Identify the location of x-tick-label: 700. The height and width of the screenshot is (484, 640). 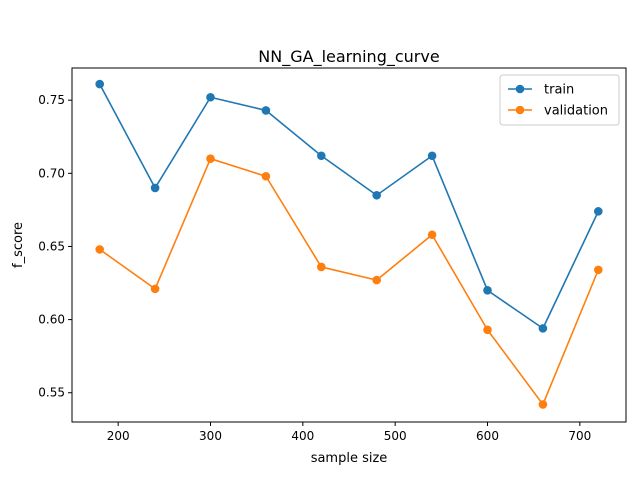
(579, 436).